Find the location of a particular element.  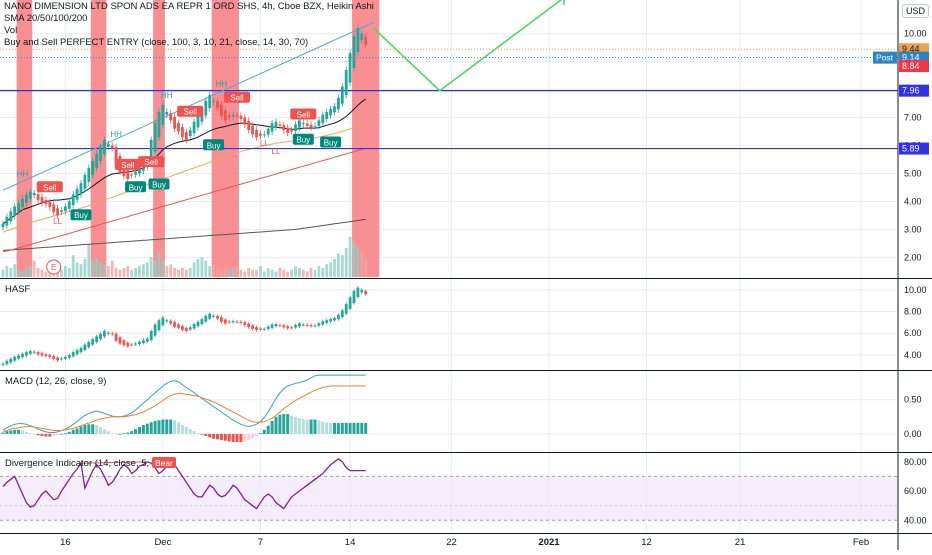

hasf-y-tick: 6.00 is located at coordinates (913, 333).